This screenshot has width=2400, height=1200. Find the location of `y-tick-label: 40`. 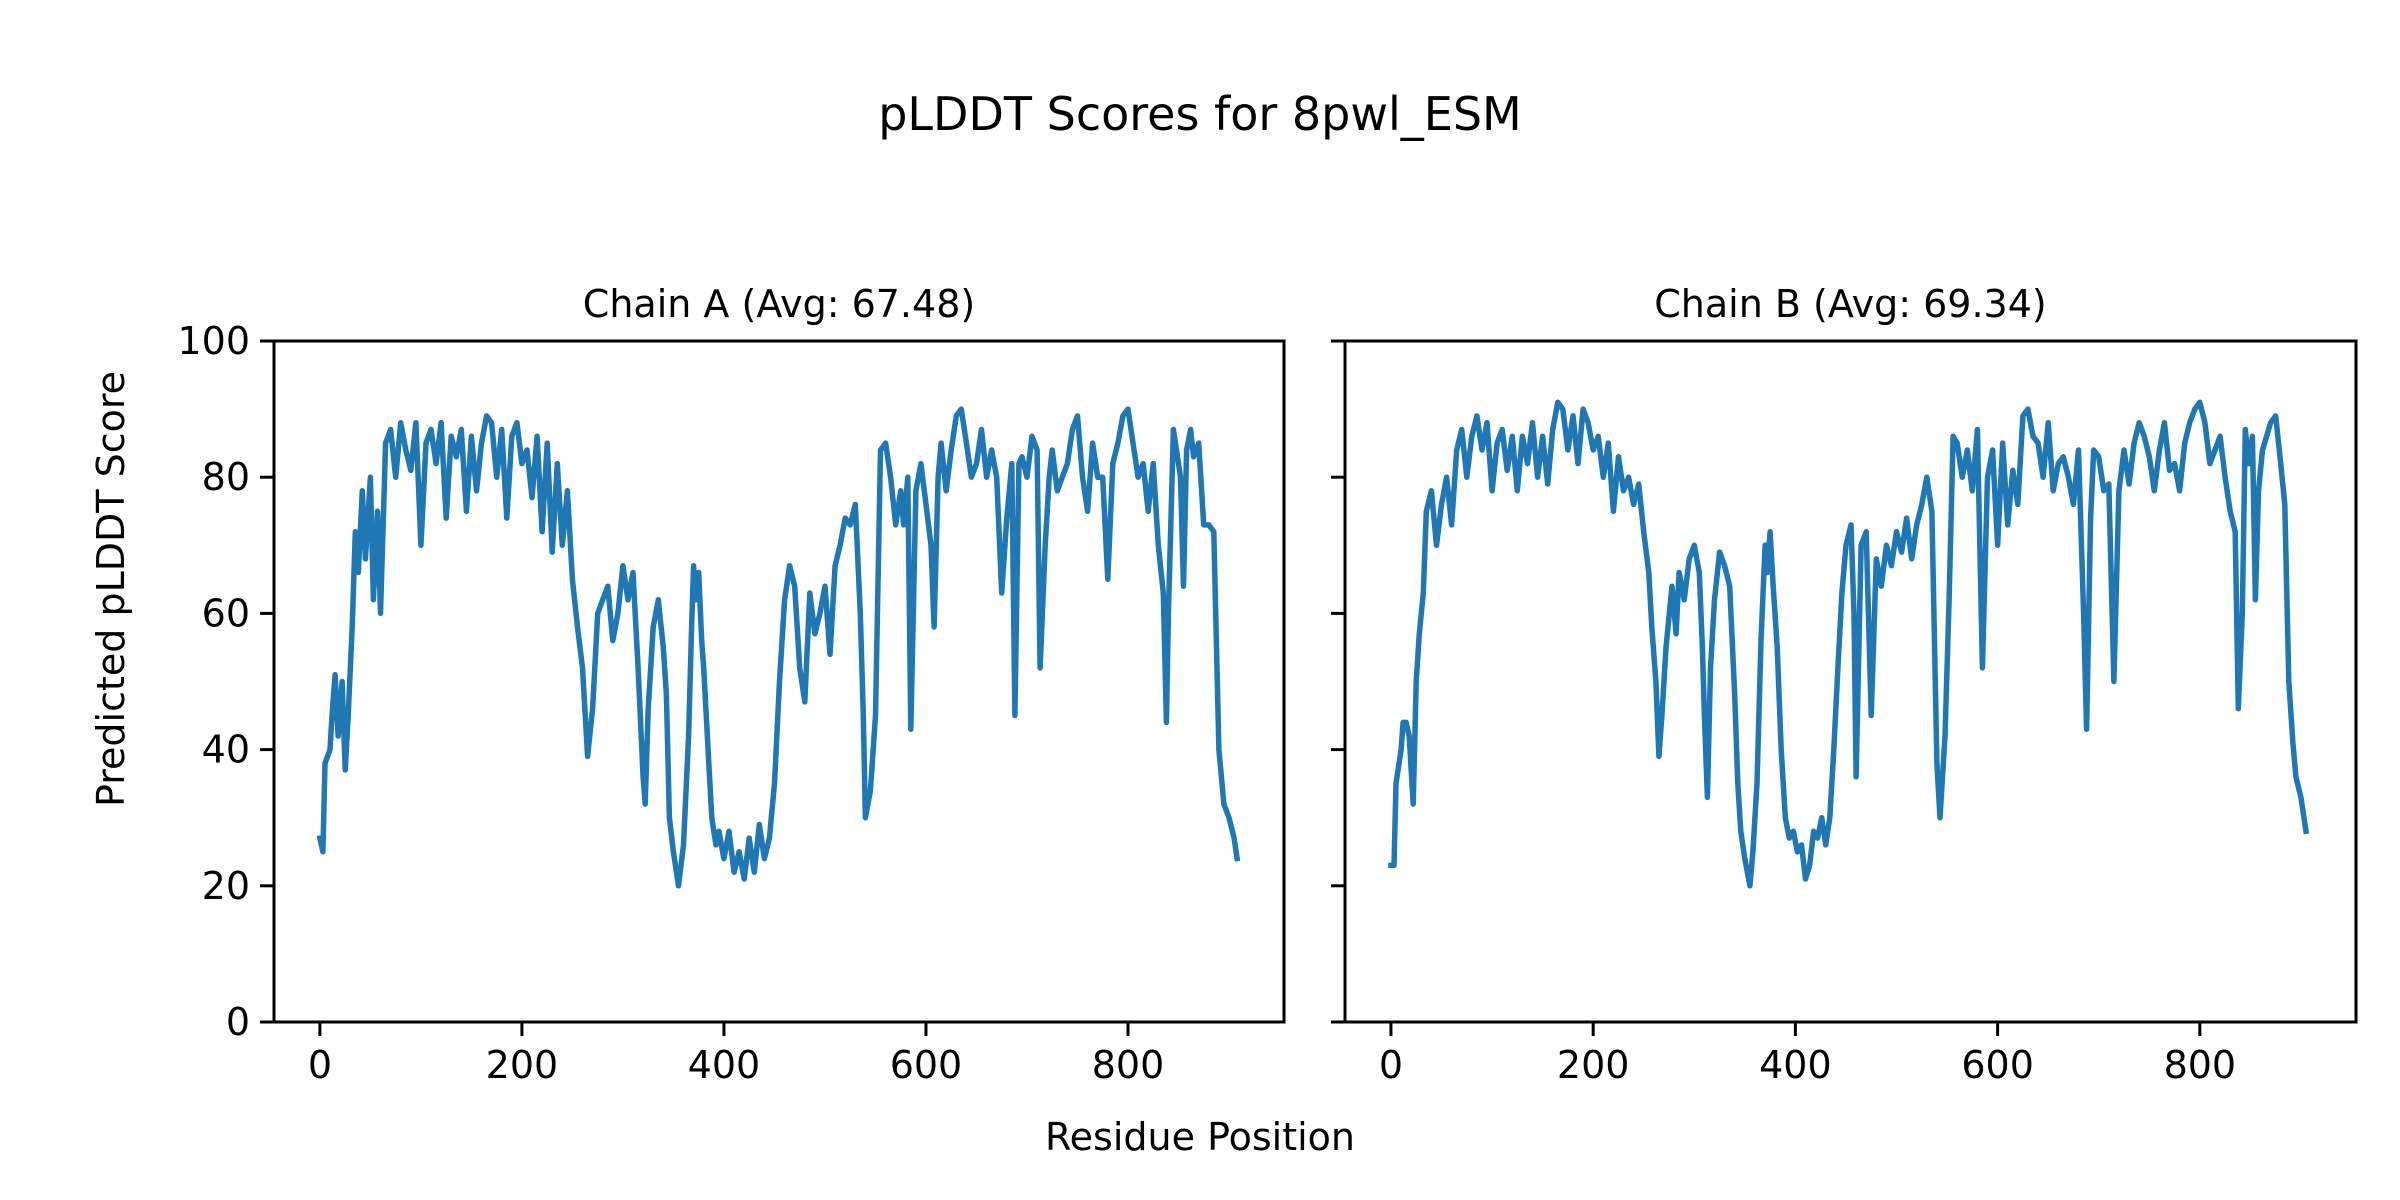

y-tick-label: 40 is located at coordinates (226, 750).